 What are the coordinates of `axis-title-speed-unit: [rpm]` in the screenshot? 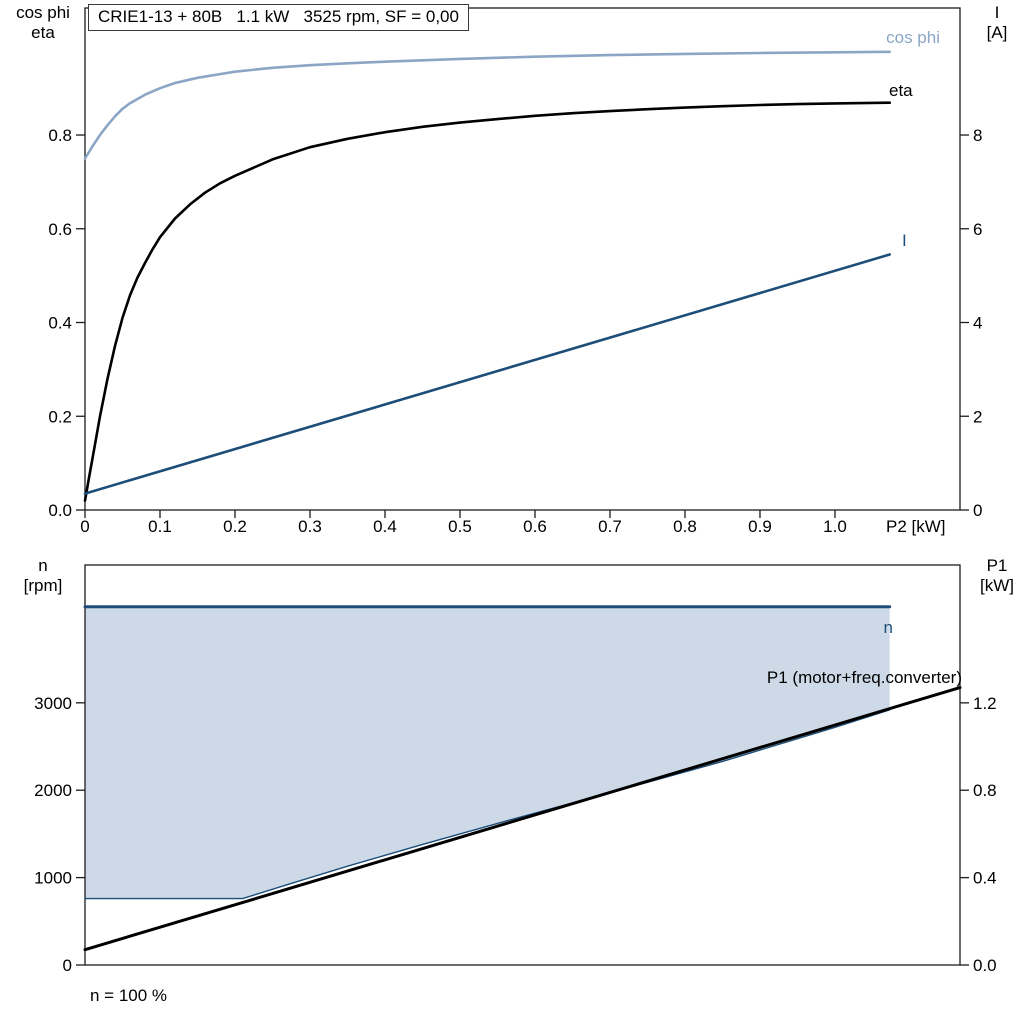 It's located at (43, 585).